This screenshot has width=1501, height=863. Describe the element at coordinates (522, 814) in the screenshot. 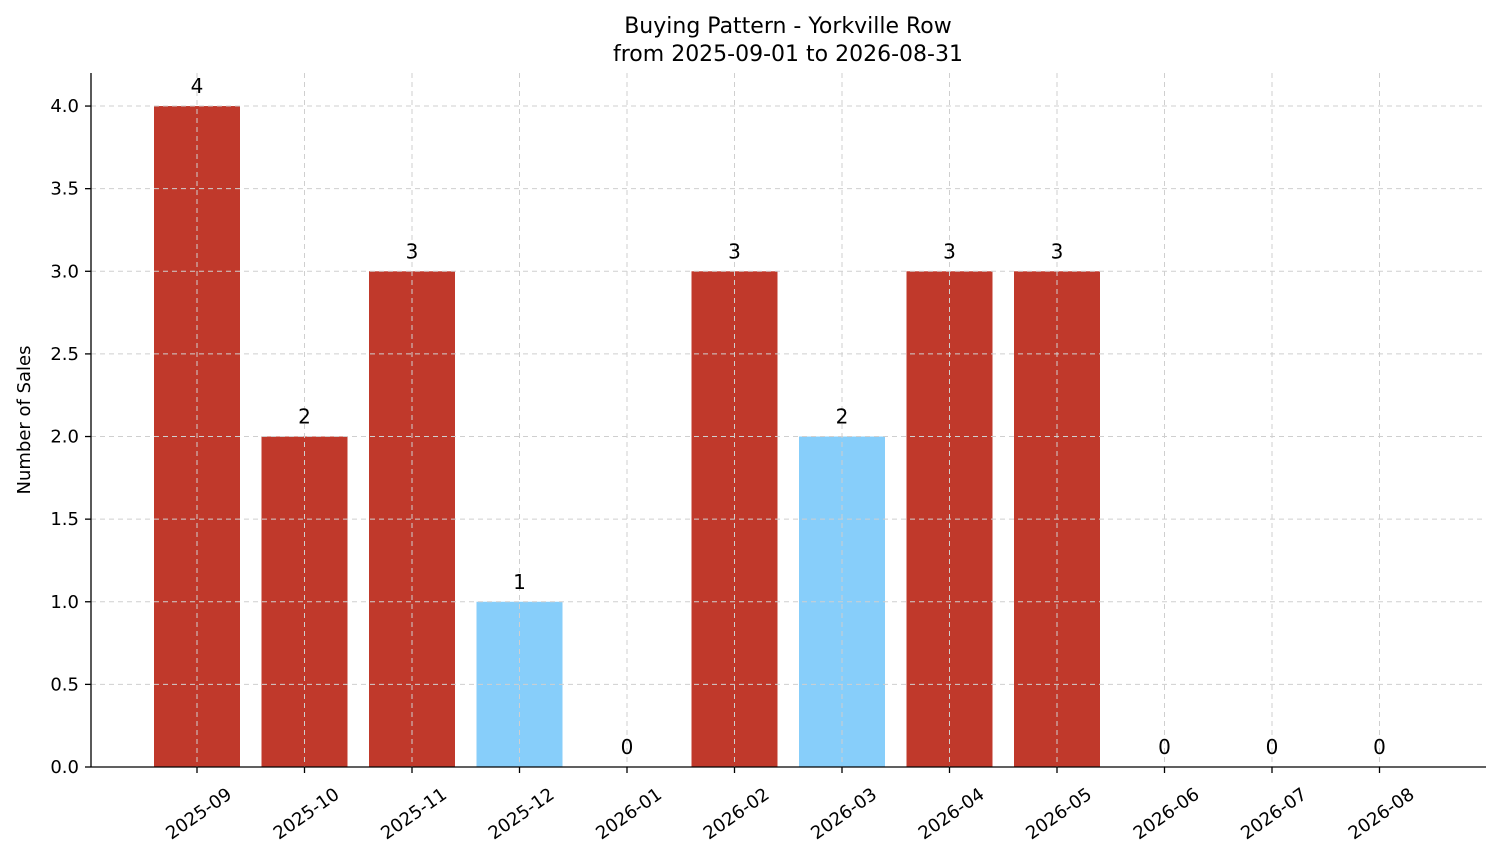

I see `x-tick-label: 2025-12` at that location.